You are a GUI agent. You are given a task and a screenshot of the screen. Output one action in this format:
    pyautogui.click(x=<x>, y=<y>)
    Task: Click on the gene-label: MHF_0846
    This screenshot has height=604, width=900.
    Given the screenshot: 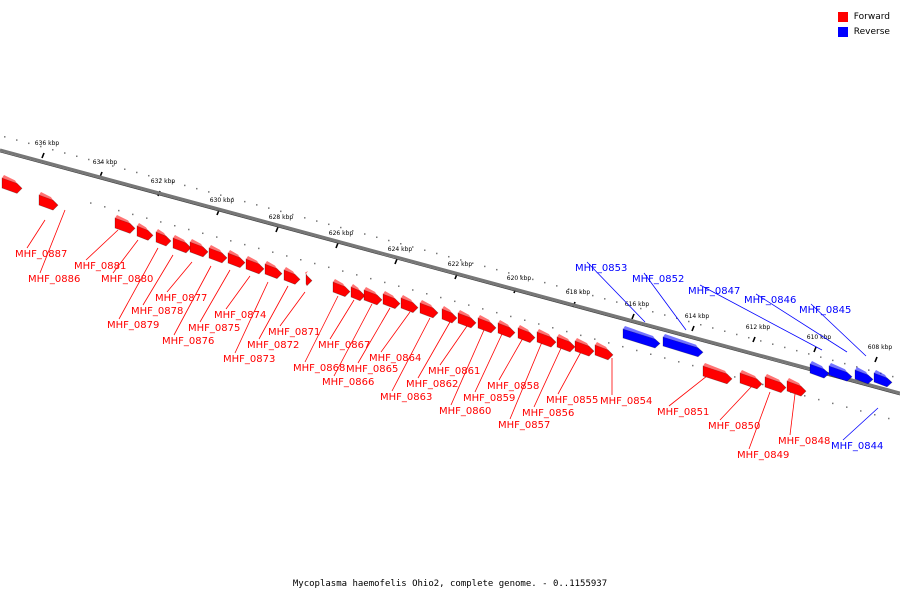 What is the action you would take?
    pyautogui.click(x=770, y=300)
    